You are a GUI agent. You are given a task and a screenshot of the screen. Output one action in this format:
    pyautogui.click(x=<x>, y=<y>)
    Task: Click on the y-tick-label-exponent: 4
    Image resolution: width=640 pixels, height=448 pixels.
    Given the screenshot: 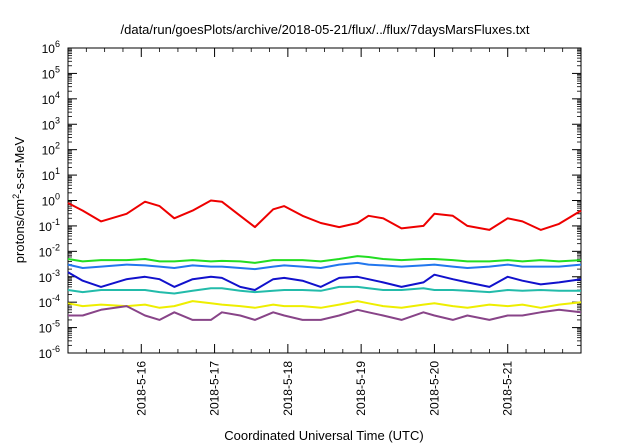 What is the action you would take?
    pyautogui.click(x=57, y=95)
    